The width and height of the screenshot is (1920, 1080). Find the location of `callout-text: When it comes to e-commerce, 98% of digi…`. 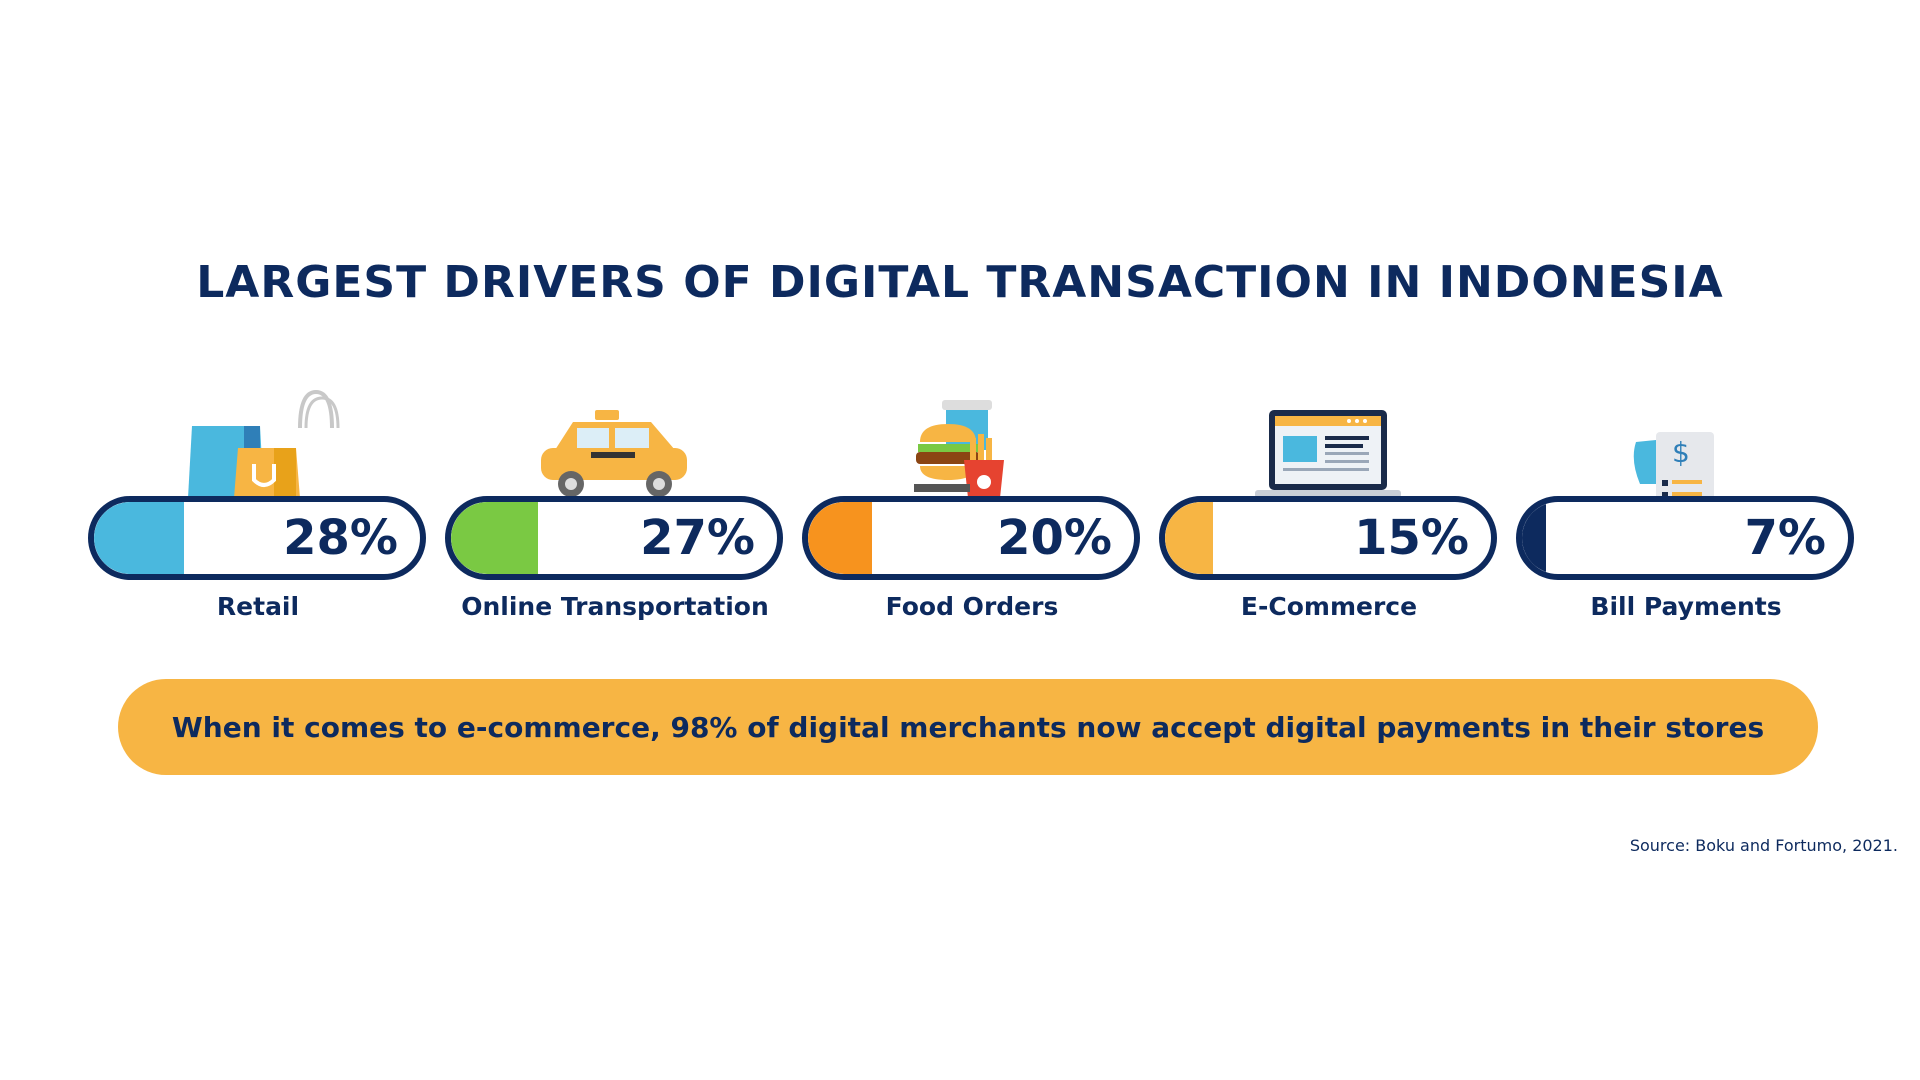

callout-text: When it comes to e-commerce, 98% of digi… is located at coordinates (968, 727).